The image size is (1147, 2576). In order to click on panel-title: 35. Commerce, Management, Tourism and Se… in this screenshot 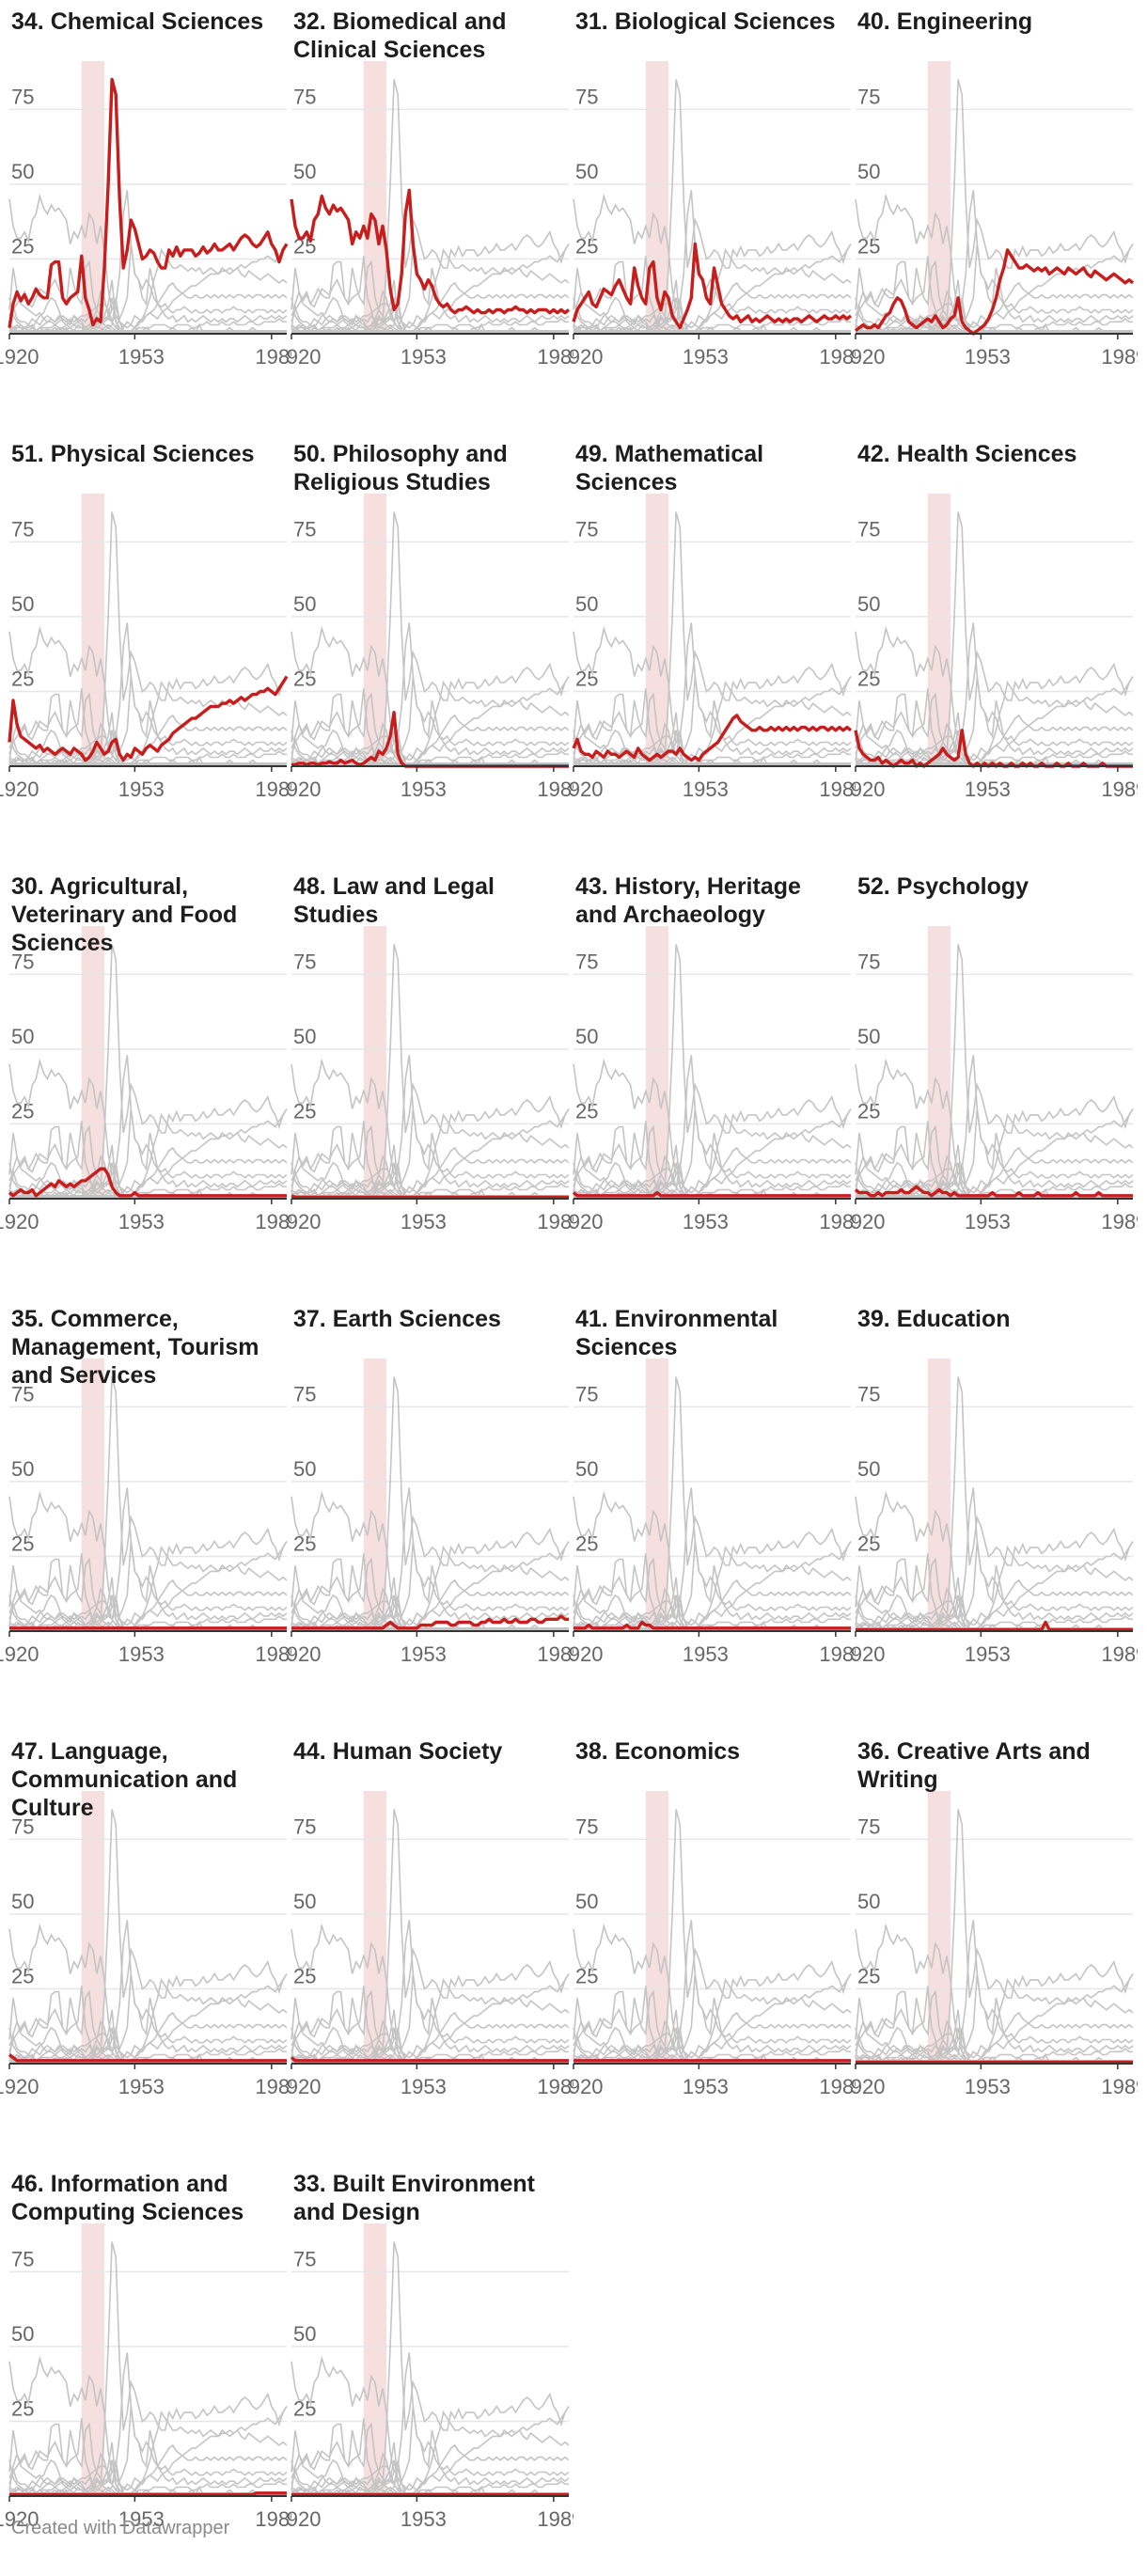, I will do `click(135, 1348)`.